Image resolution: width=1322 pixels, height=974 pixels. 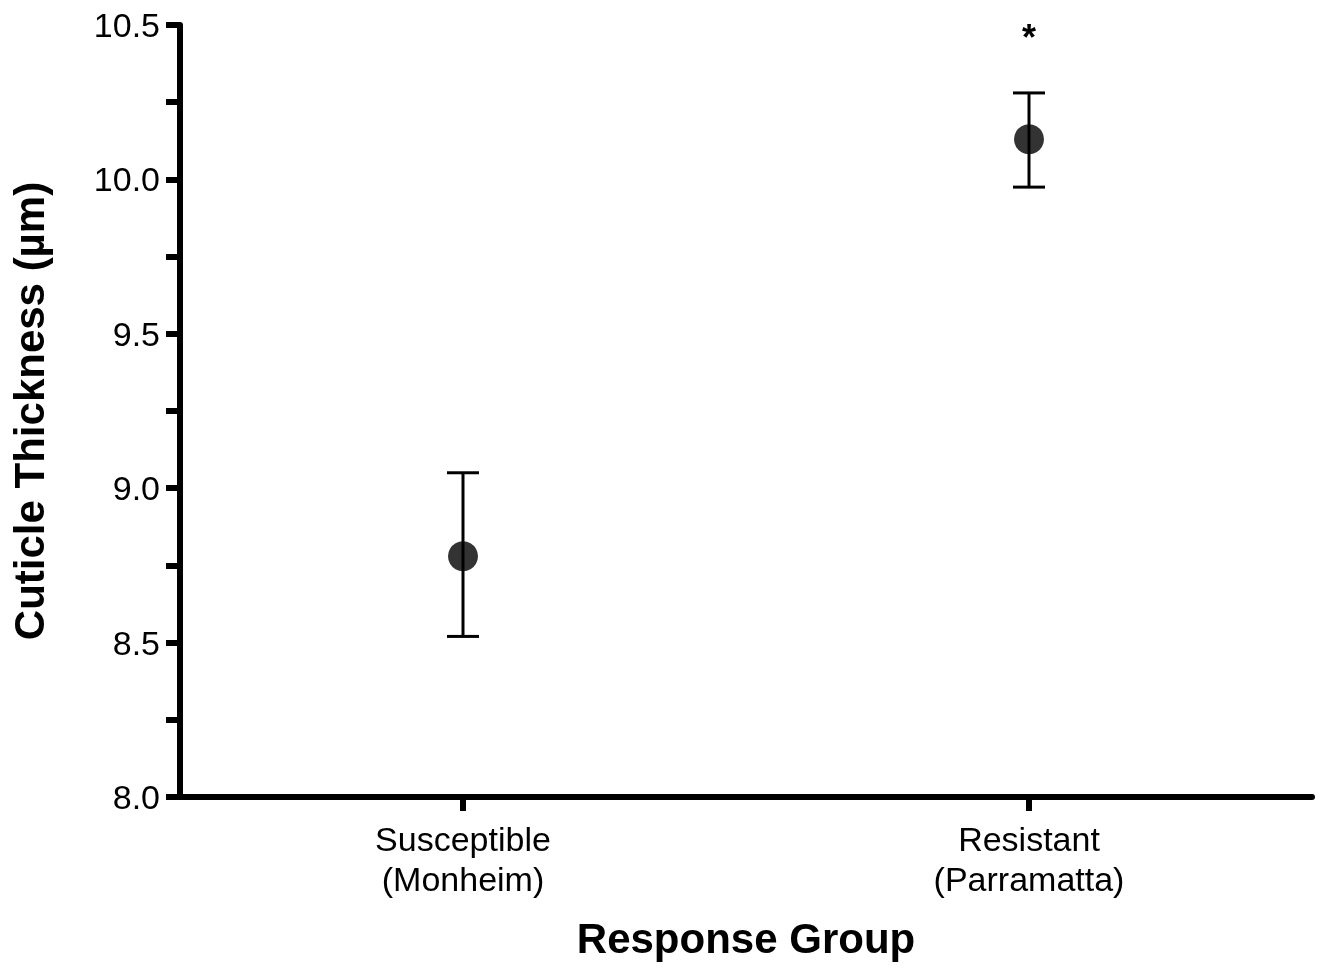 I want to click on y-tick-label: 9.0, so click(x=136, y=488).